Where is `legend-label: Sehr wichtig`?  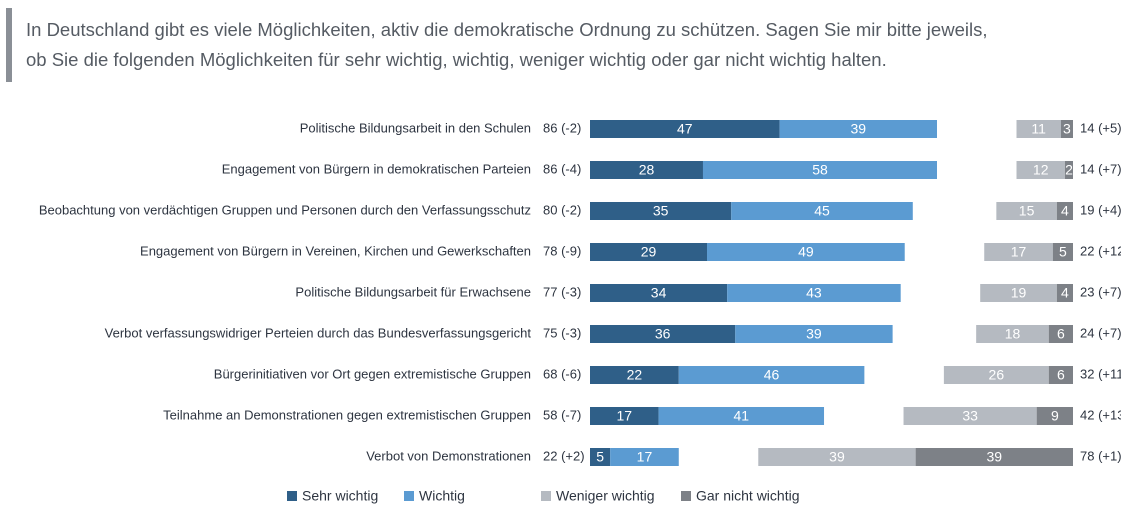
legend-label: Sehr wichtig is located at coordinates (340, 496).